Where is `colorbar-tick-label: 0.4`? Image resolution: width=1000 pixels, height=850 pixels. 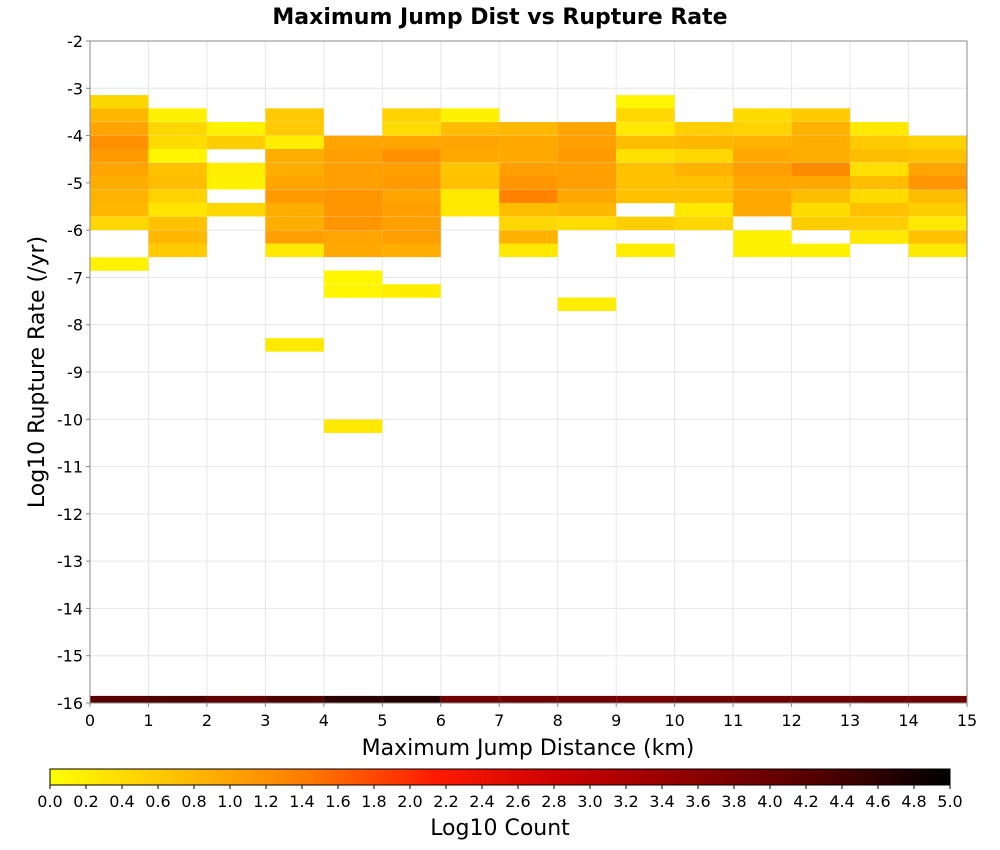 colorbar-tick-label: 0.4 is located at coordinates (121, 801).